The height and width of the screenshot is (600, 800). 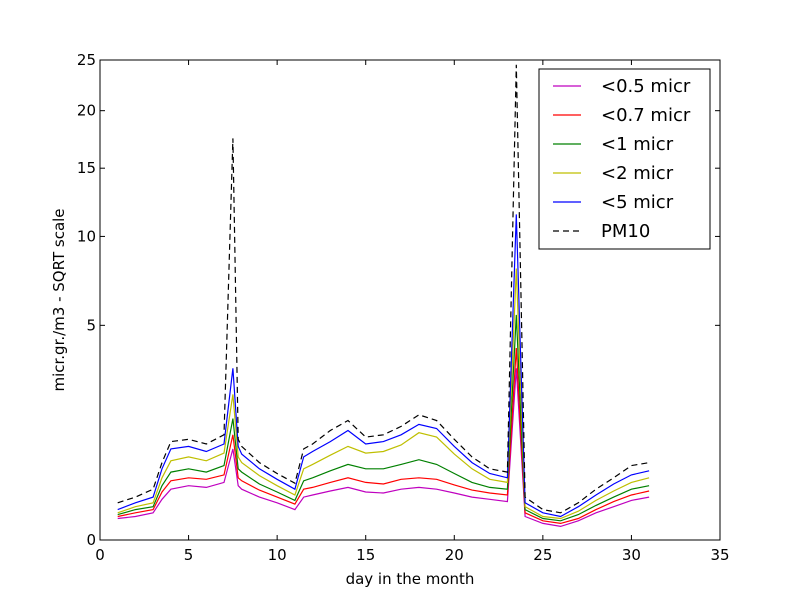 I want to click on x-tick-label-0: 0, so click(x=100, y=555).